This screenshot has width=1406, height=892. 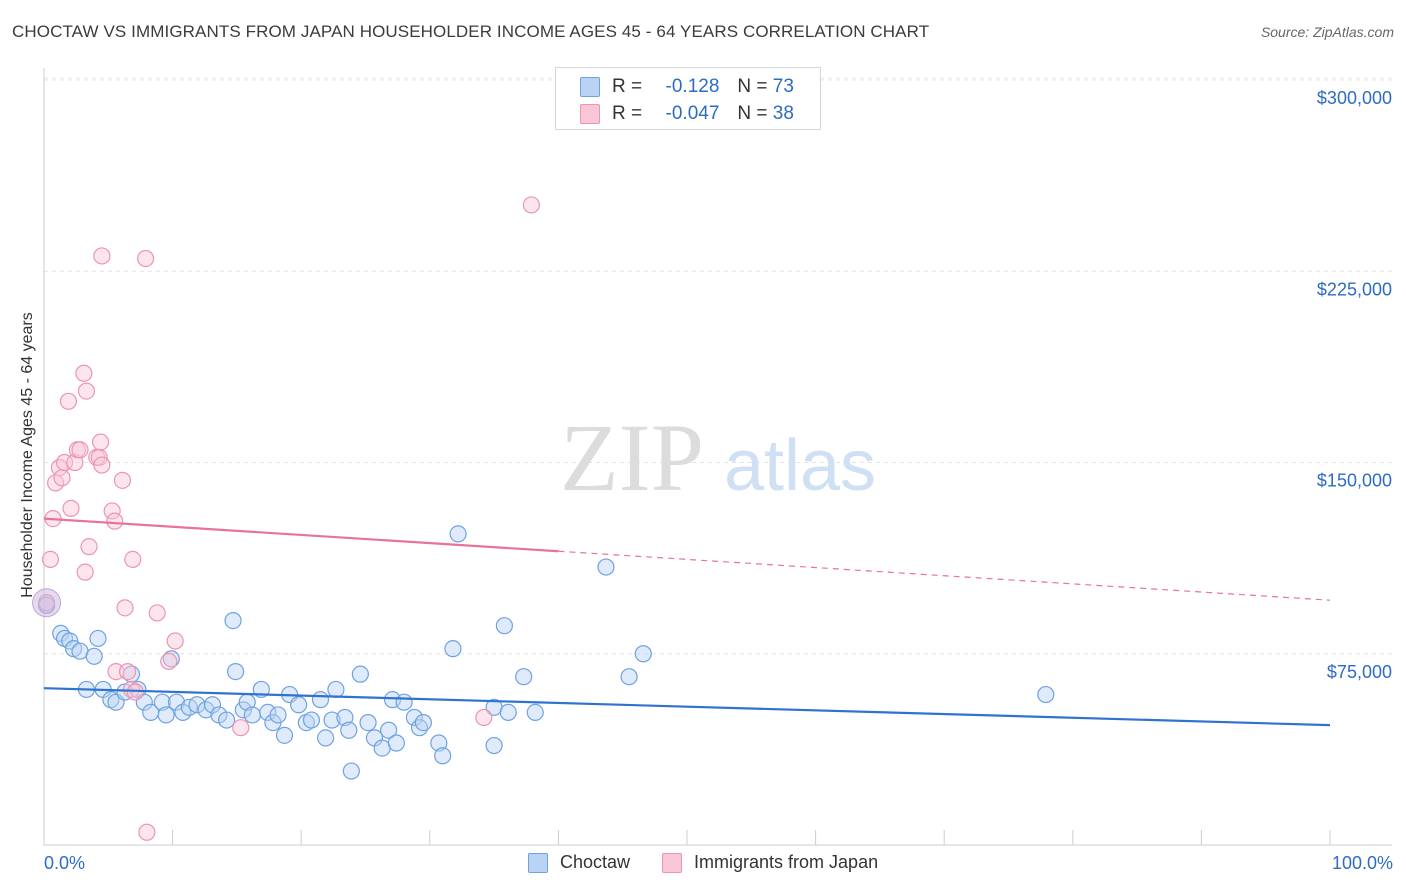 What do you see at coordinates (47, 603) in the screenshot?
I see `overlap-point` at bounding box center [47, 603].